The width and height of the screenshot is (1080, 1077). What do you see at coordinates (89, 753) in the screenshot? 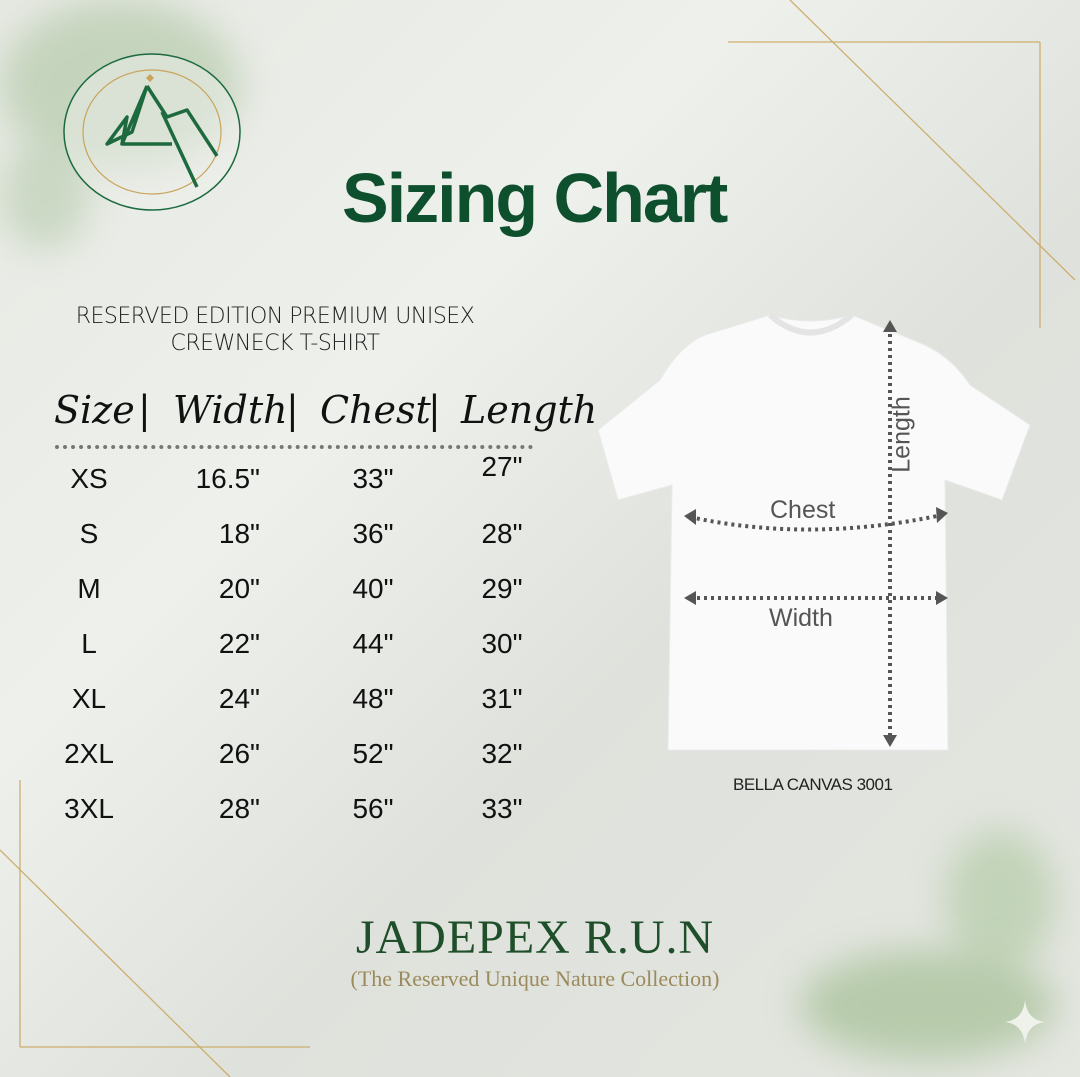
I see `cell-size: 2XL` at bounding box center [89, 753].